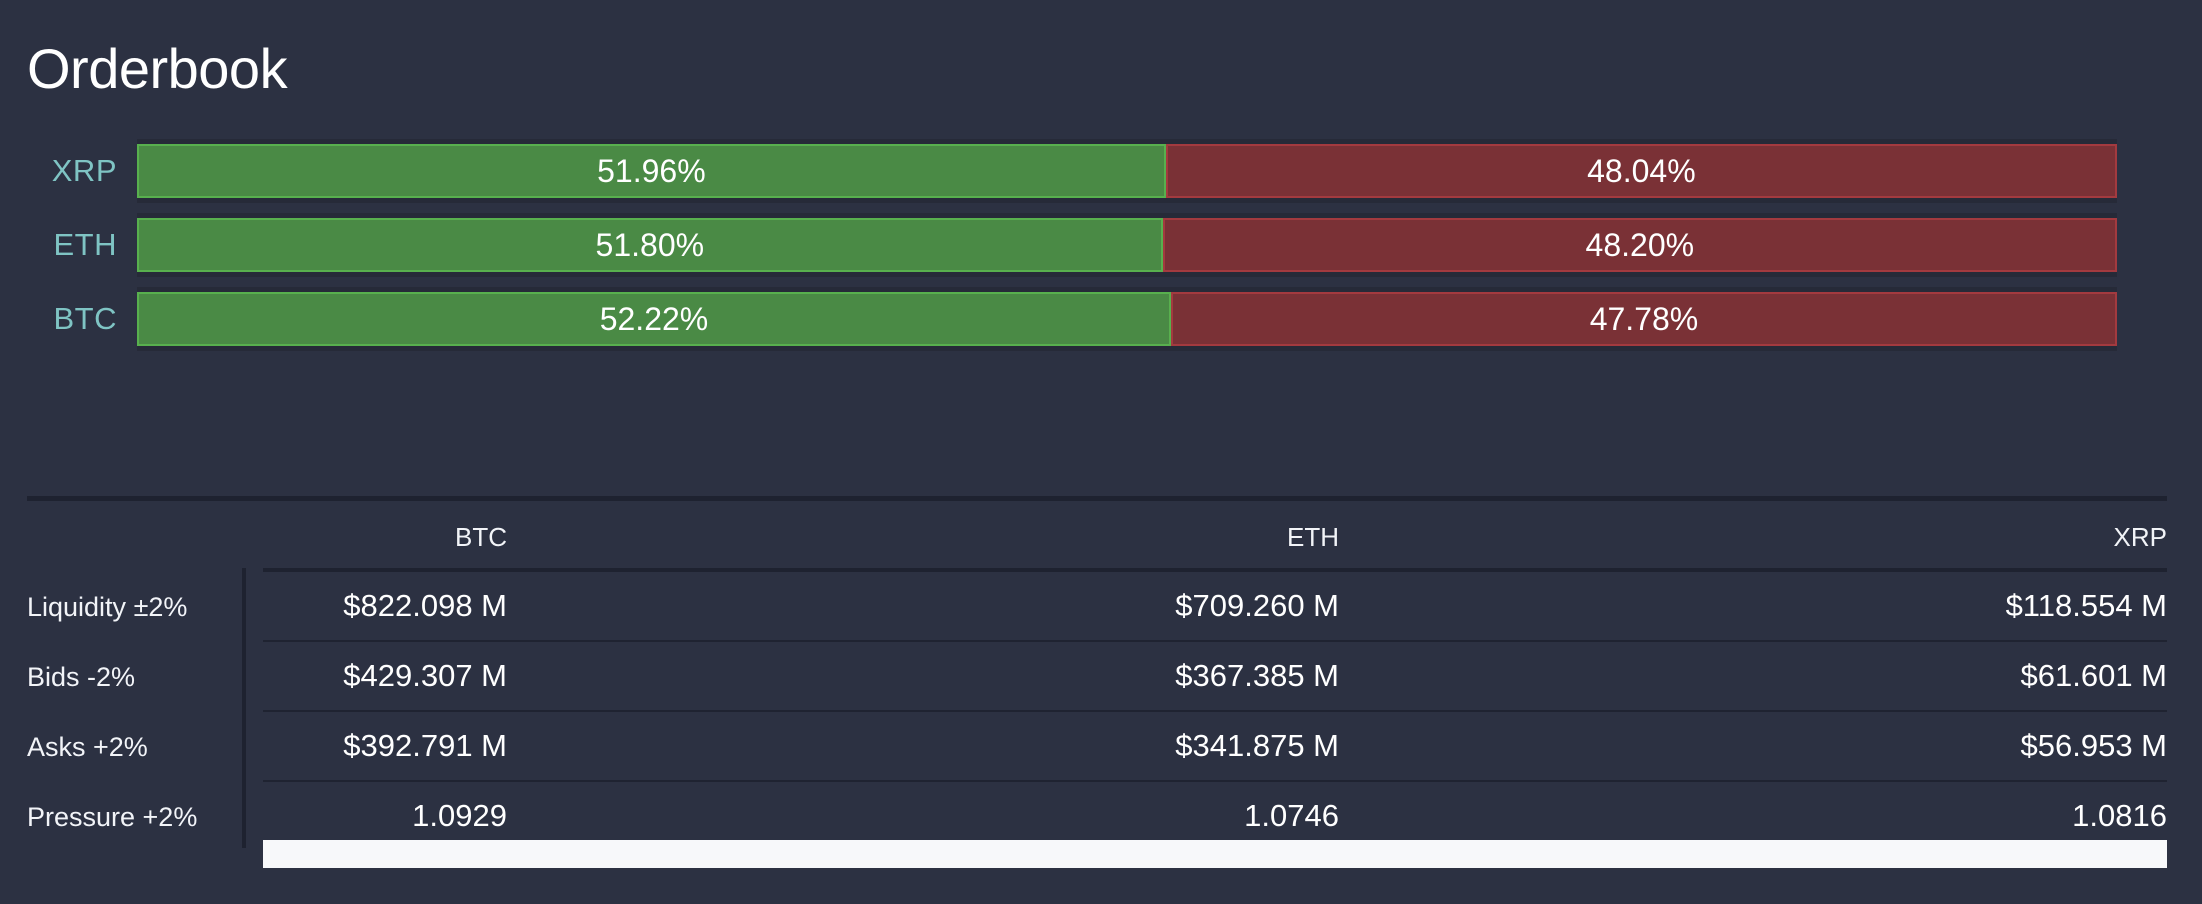 Image resolution: width=2202 pixels, height=904 pixels. I want to click on table-cell: $709.260 M, so click(1257, 605).